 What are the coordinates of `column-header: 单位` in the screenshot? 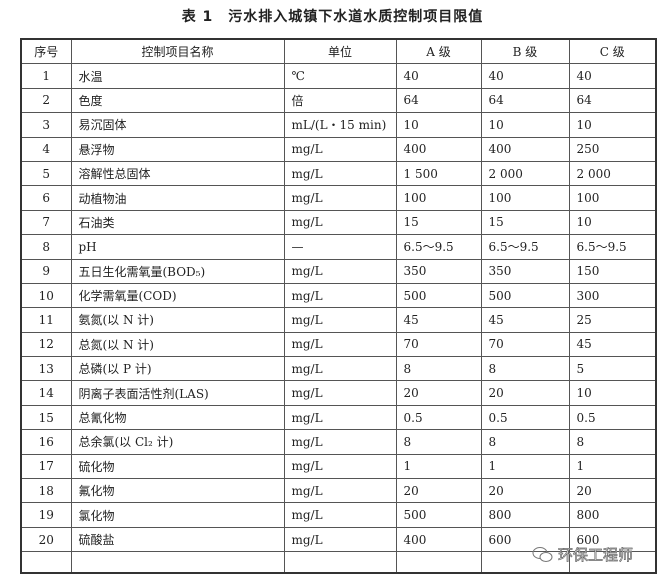 It's located at (340, 51).